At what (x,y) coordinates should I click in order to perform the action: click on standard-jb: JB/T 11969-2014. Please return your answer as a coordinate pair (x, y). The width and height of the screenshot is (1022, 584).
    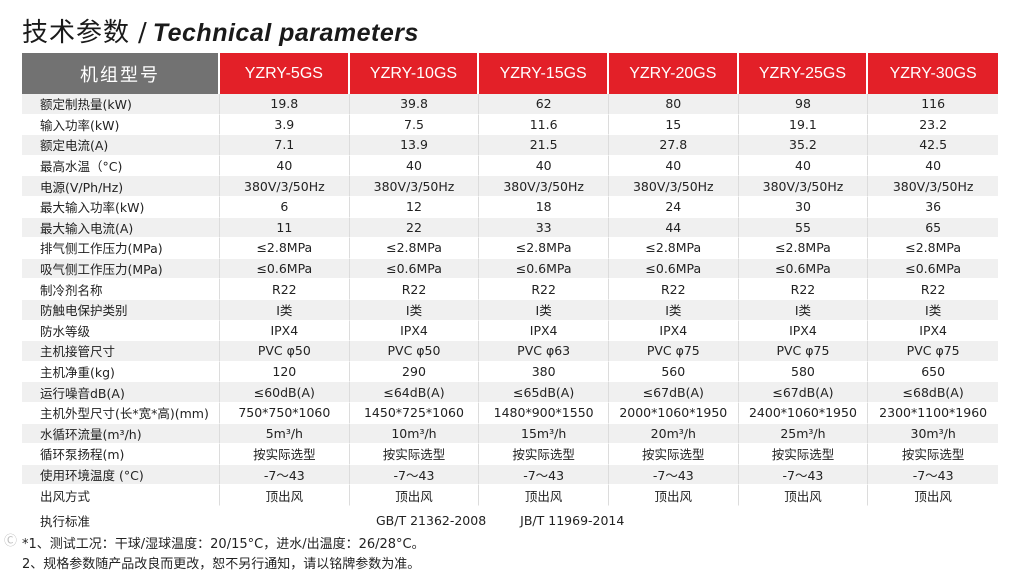
    Looking at the image, I should click on (572, 521).